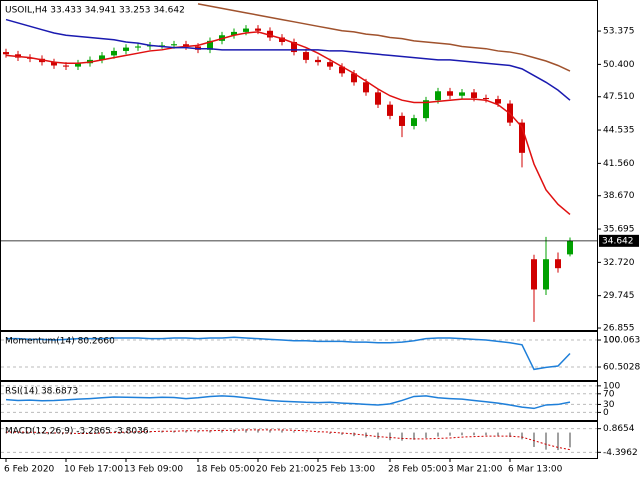 The image size is (640, 480). I want to click on panel-title: MACD(12,26,9) -3.2865 -3.8036, so click(77, 432).